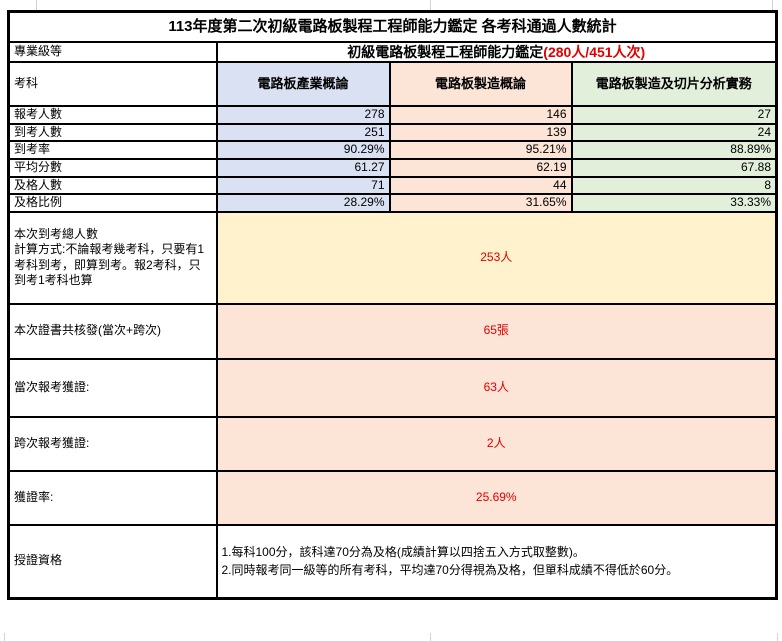 The image size is (782, 641). I want to click on stat-label-pass-ratio: 及格比例, so click(112, 203).